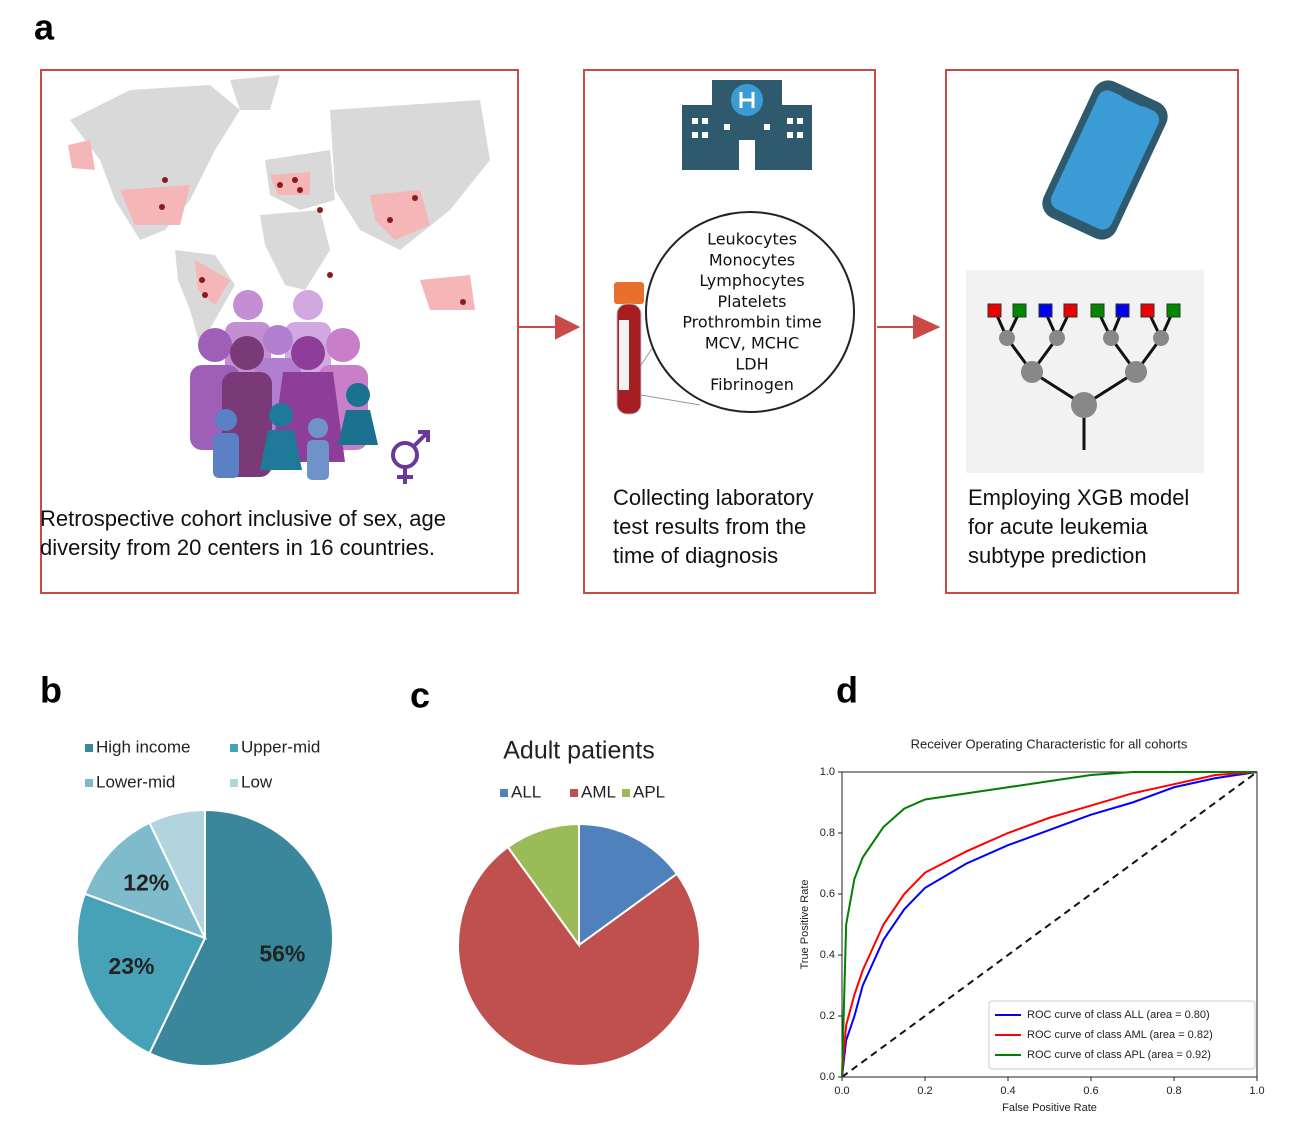 This screenshot has width=1314, height=1140. Describe the element at coordinates (1090, 1091) in the screenshot. I see `x-tick-label: 0.6` at that location.